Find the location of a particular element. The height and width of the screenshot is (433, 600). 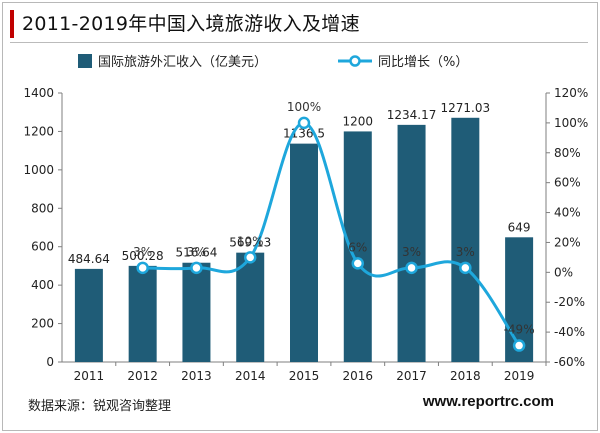

bar-value-label: 1234.17 is located at coordinates (412, 115).